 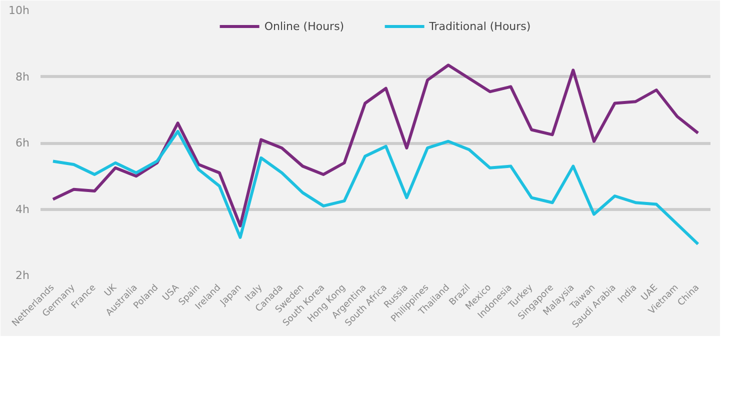 What do you see at coordinates (23, 275) in the screenshot?
I see `y-tick-label: 2h` at bounding box center [23, 275].